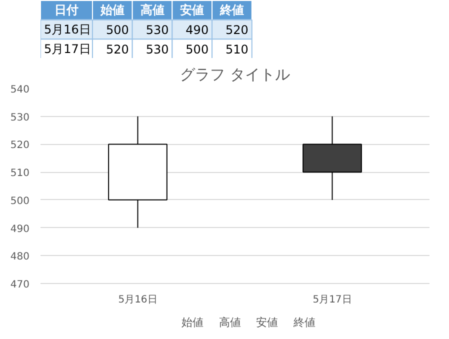  Describe the element at coordinates (20, 285) in the screenshot. I see `y-tick-label: 470` at that location.